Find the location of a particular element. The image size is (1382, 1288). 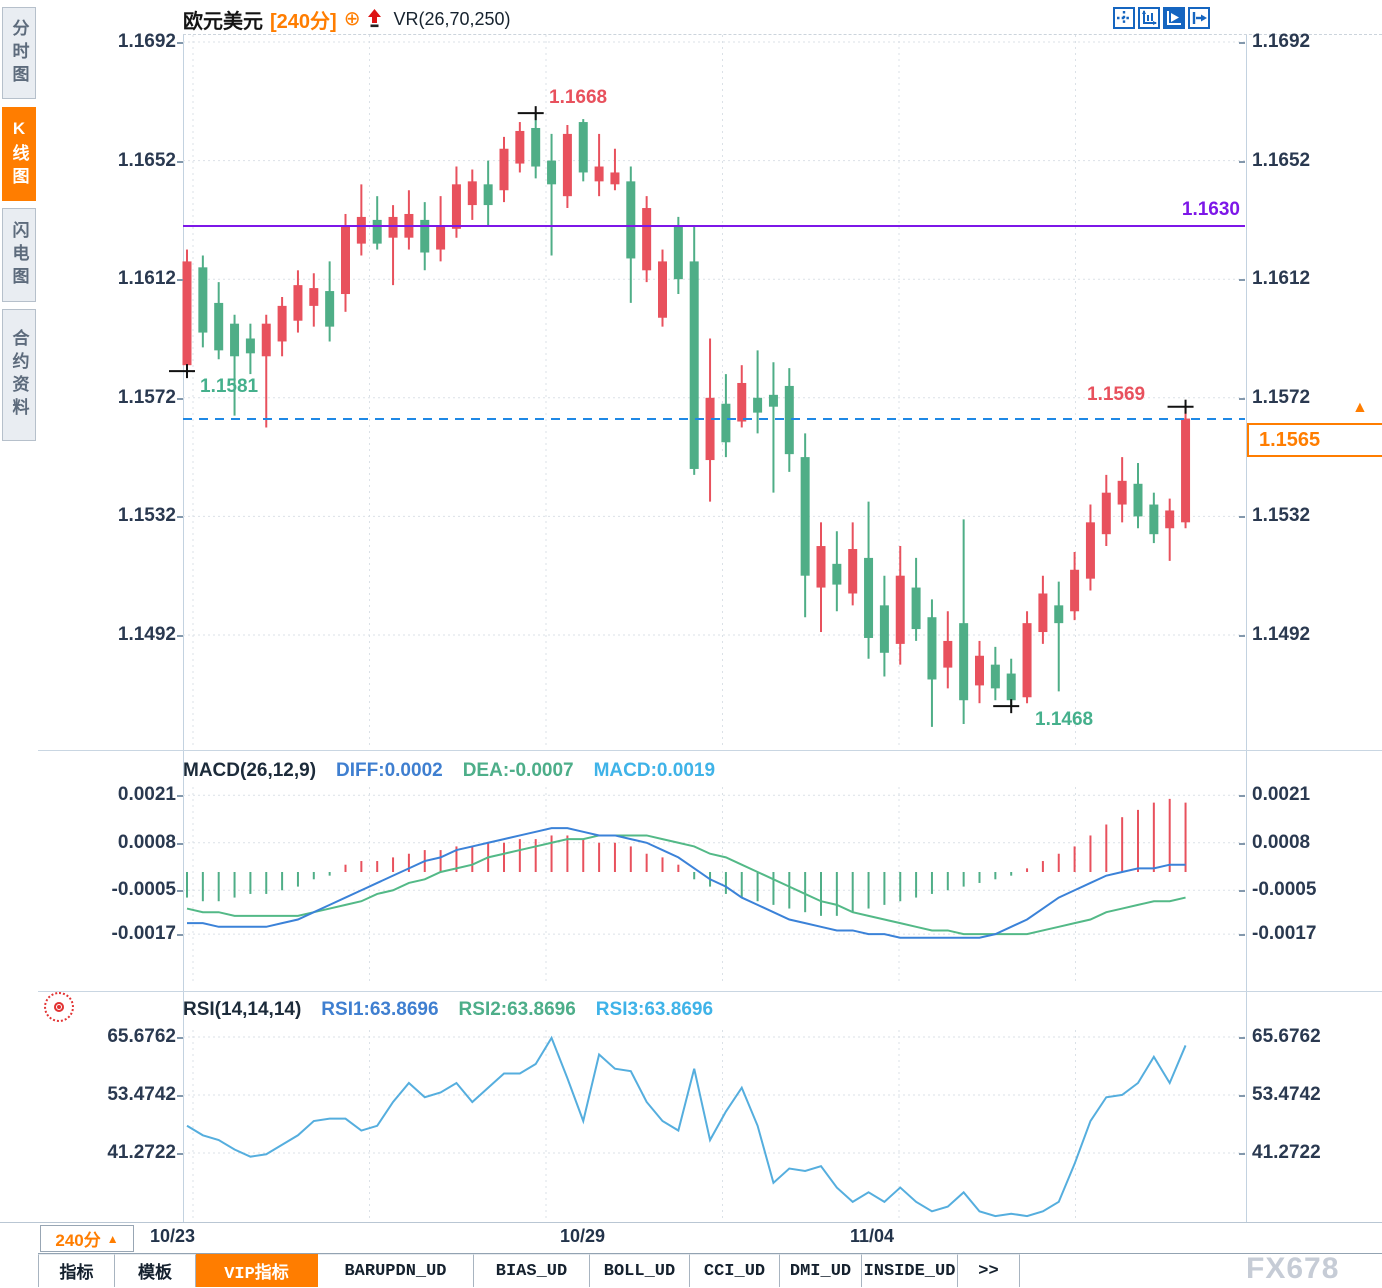

rsi2-value: RSI2:63.8696 is located at coordinates (517, 1009).